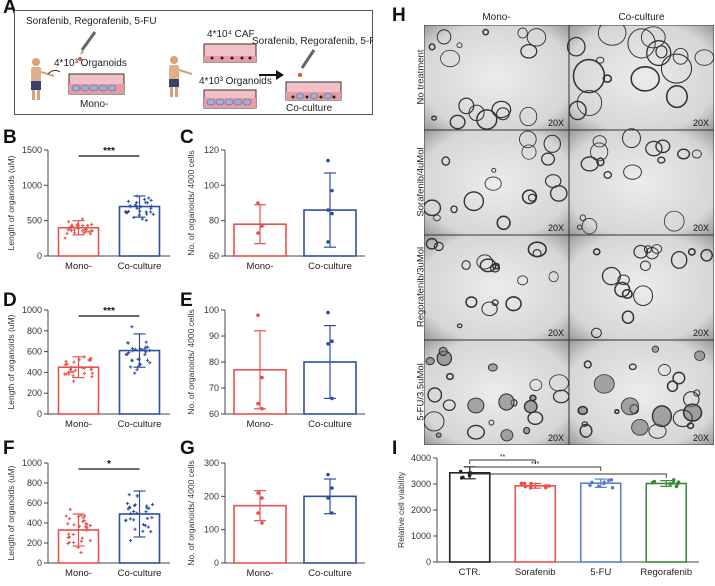  What do you see at coordinates (34, 221) in the screenshot?
I see `y-tick-label: 500` at bounding box center [34, 221].